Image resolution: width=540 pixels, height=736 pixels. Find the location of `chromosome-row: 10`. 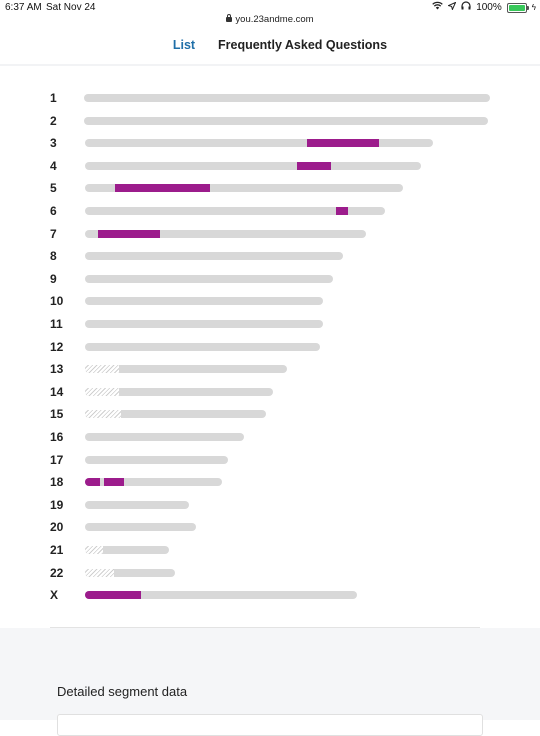

chromosome-row: 10 is located at coordinates (270, 301).